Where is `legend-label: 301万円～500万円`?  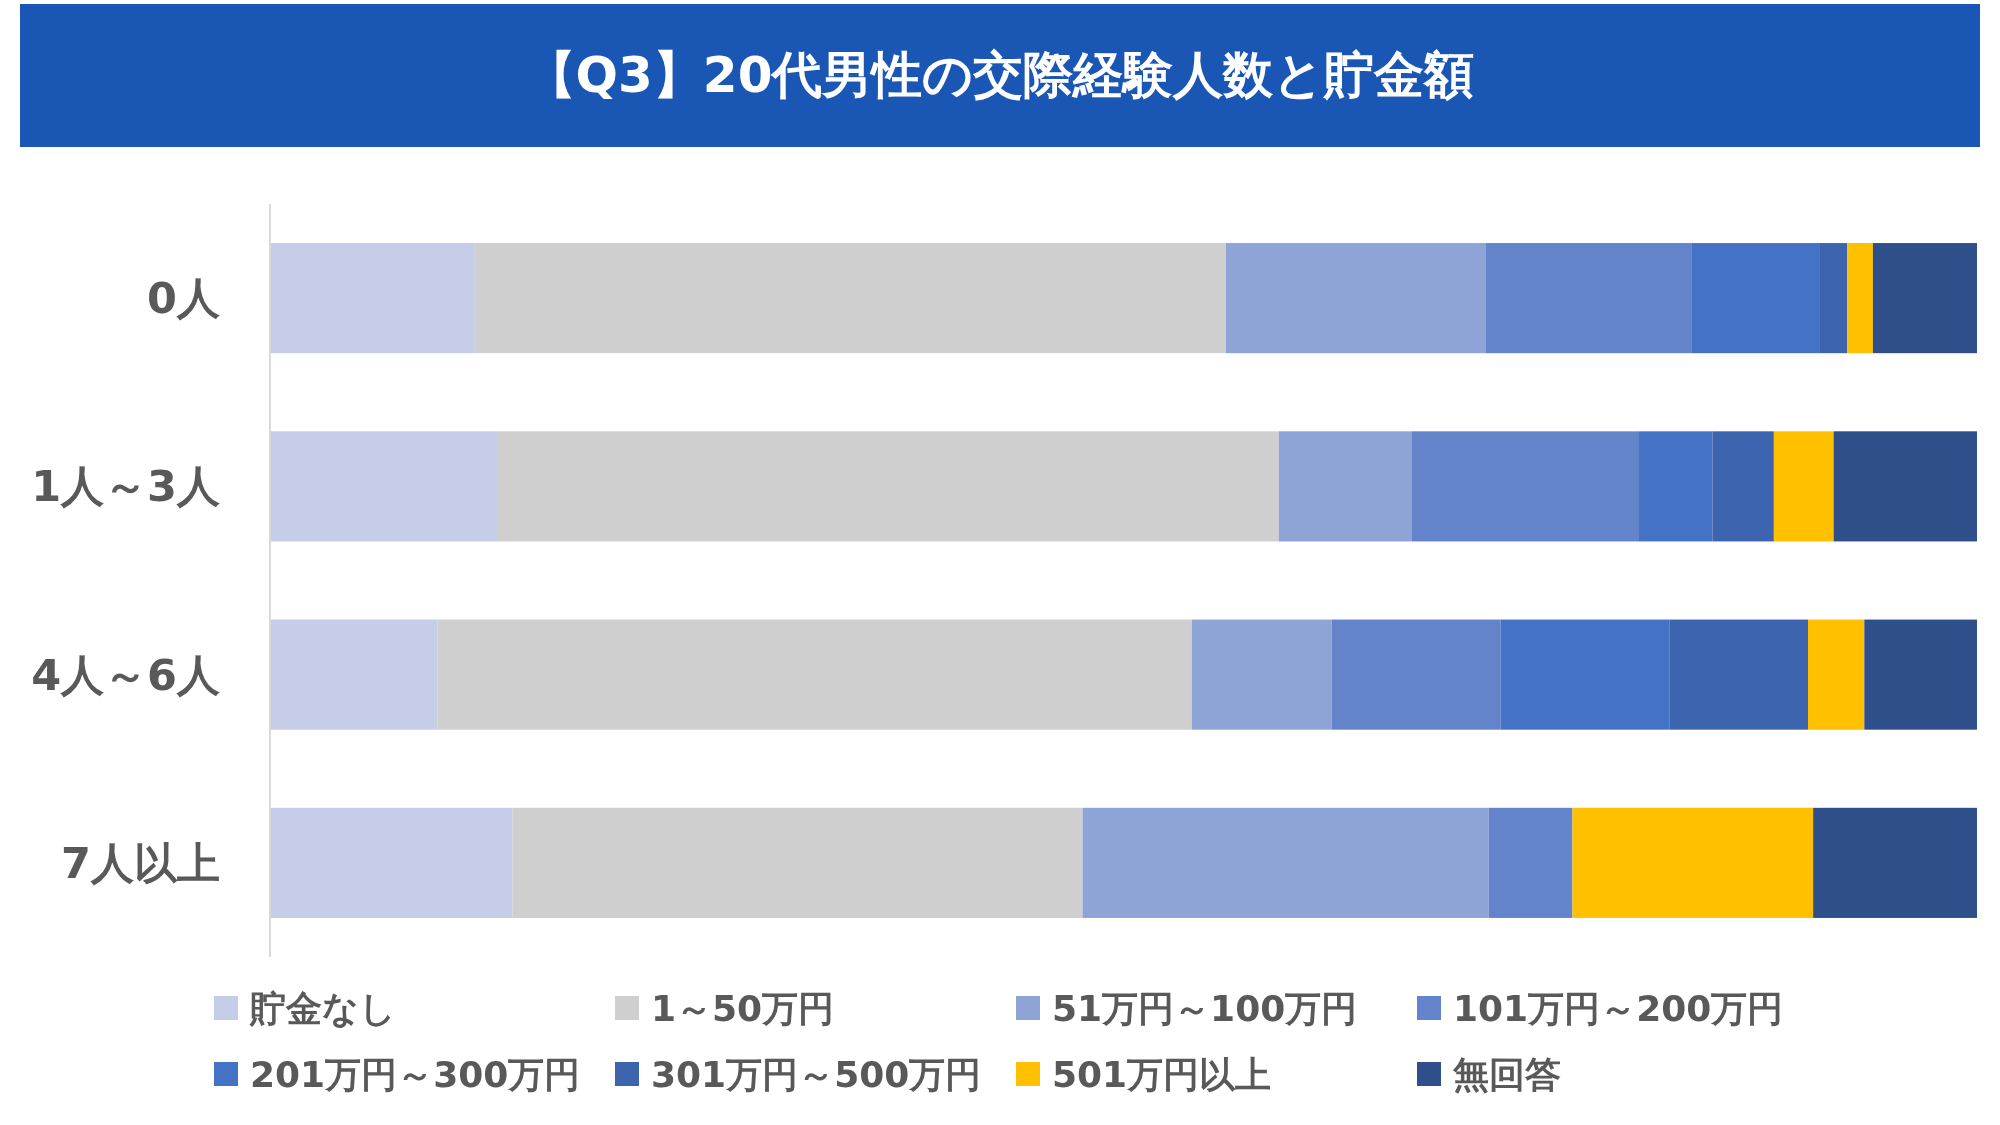 legend-label: 301万円～500万円 is located at coordinates (816, 1074).